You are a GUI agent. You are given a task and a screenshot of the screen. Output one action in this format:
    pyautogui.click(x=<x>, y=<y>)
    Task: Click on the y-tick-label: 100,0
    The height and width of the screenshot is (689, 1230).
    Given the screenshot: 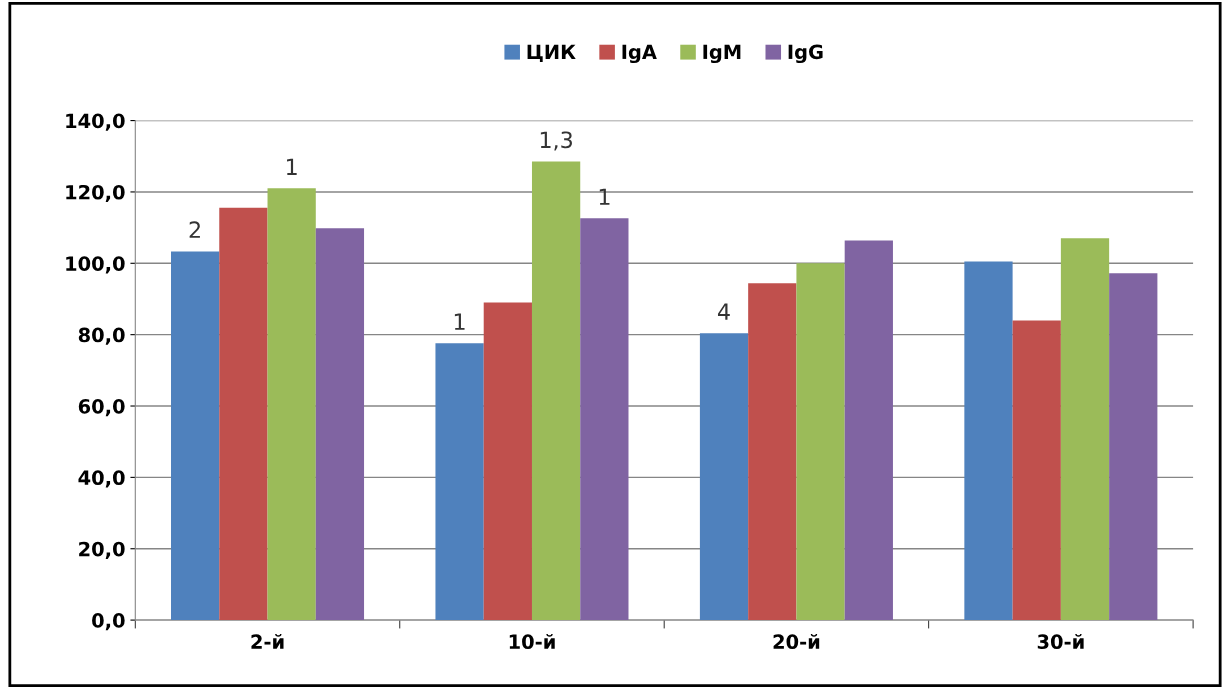 What is the action you would take?
    pyautogui.click(x=95, y=265)
    